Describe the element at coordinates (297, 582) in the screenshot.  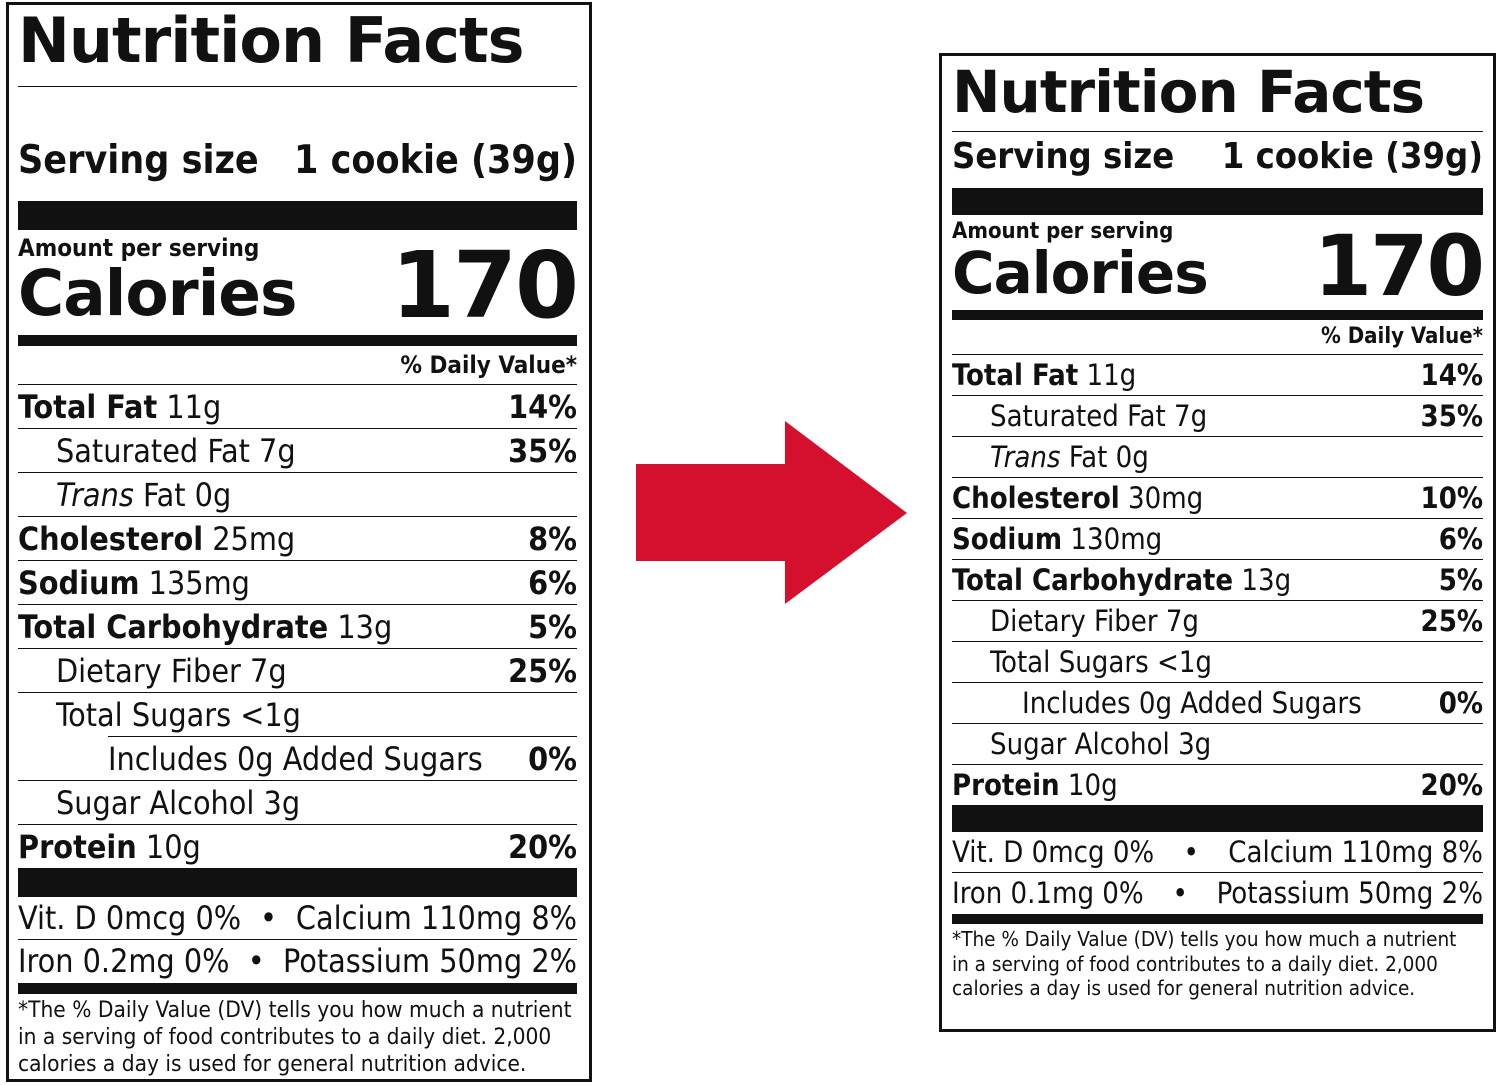
I see `nutrient-row: Sodium 135mg 6%` at that location.